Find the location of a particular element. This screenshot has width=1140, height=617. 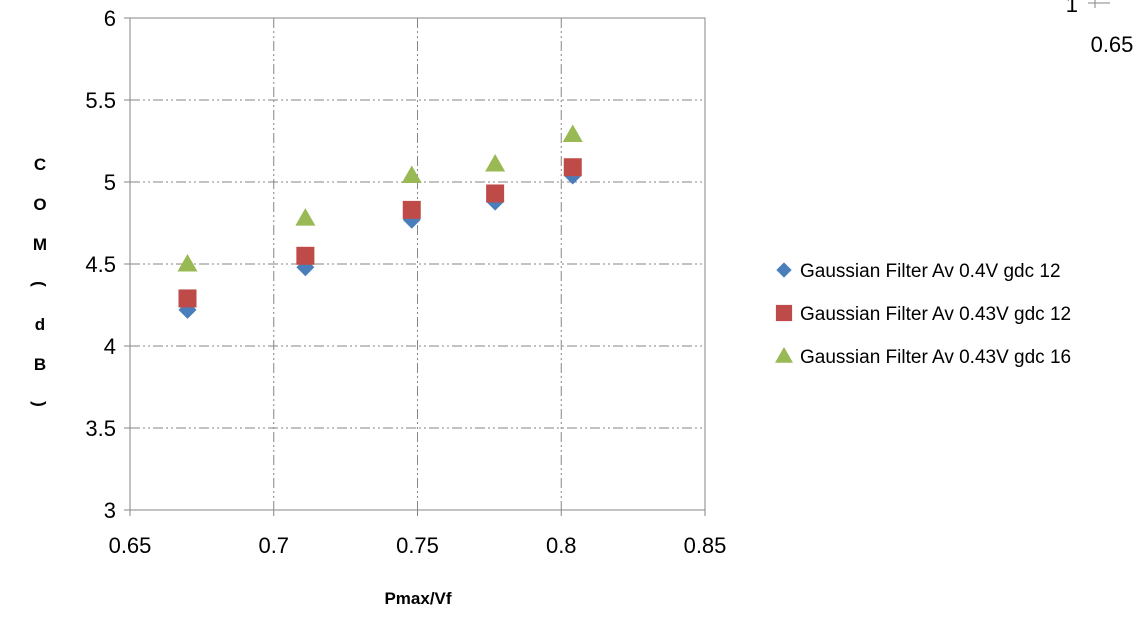

legend-item: Gaussian Filter Av 0.4V gdc 12 is located at coordinates (918, 271).